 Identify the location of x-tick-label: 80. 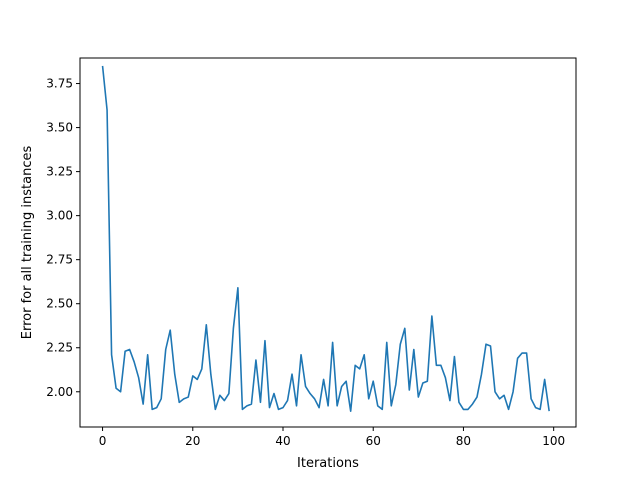
(463, 441).